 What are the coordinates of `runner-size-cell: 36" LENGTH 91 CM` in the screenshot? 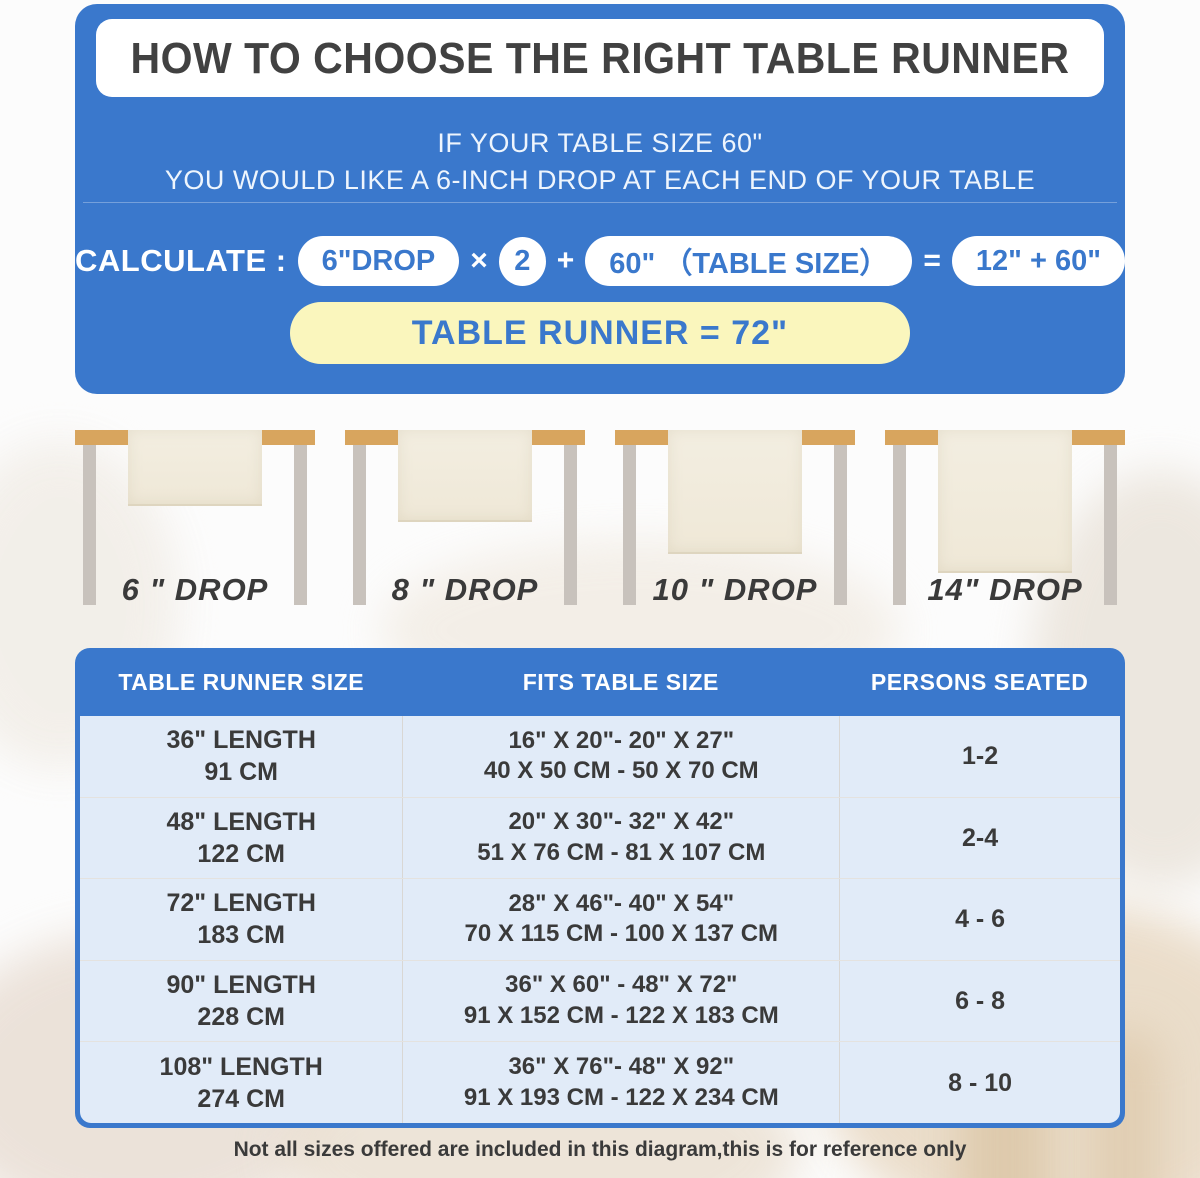 It's located at (241, 756).